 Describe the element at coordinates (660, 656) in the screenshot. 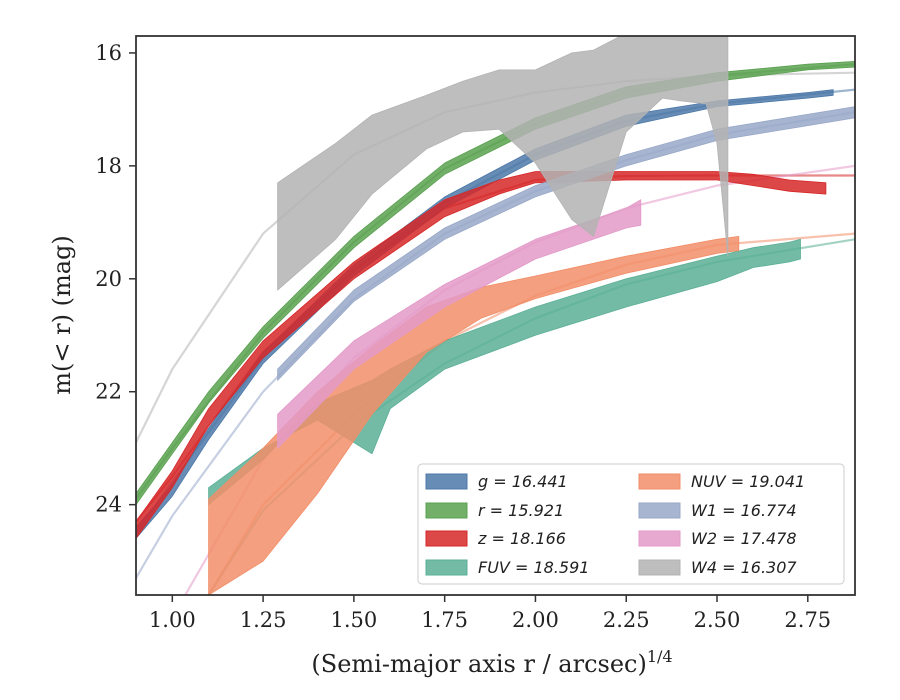

I see `x-axis-label-exponent: 1/4` at that location.